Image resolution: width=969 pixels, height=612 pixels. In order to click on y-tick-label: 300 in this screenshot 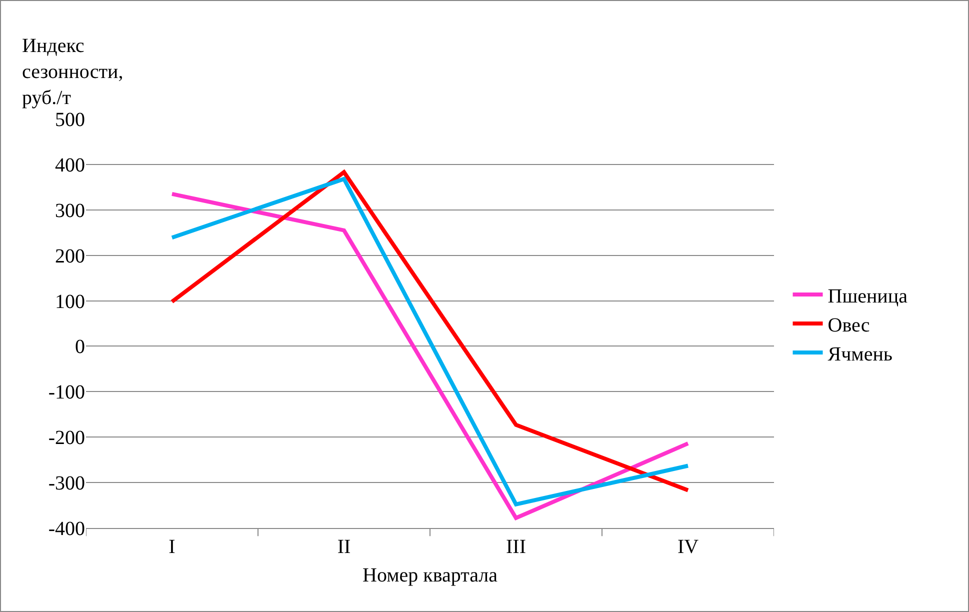, I will do `click(70, 211)`.